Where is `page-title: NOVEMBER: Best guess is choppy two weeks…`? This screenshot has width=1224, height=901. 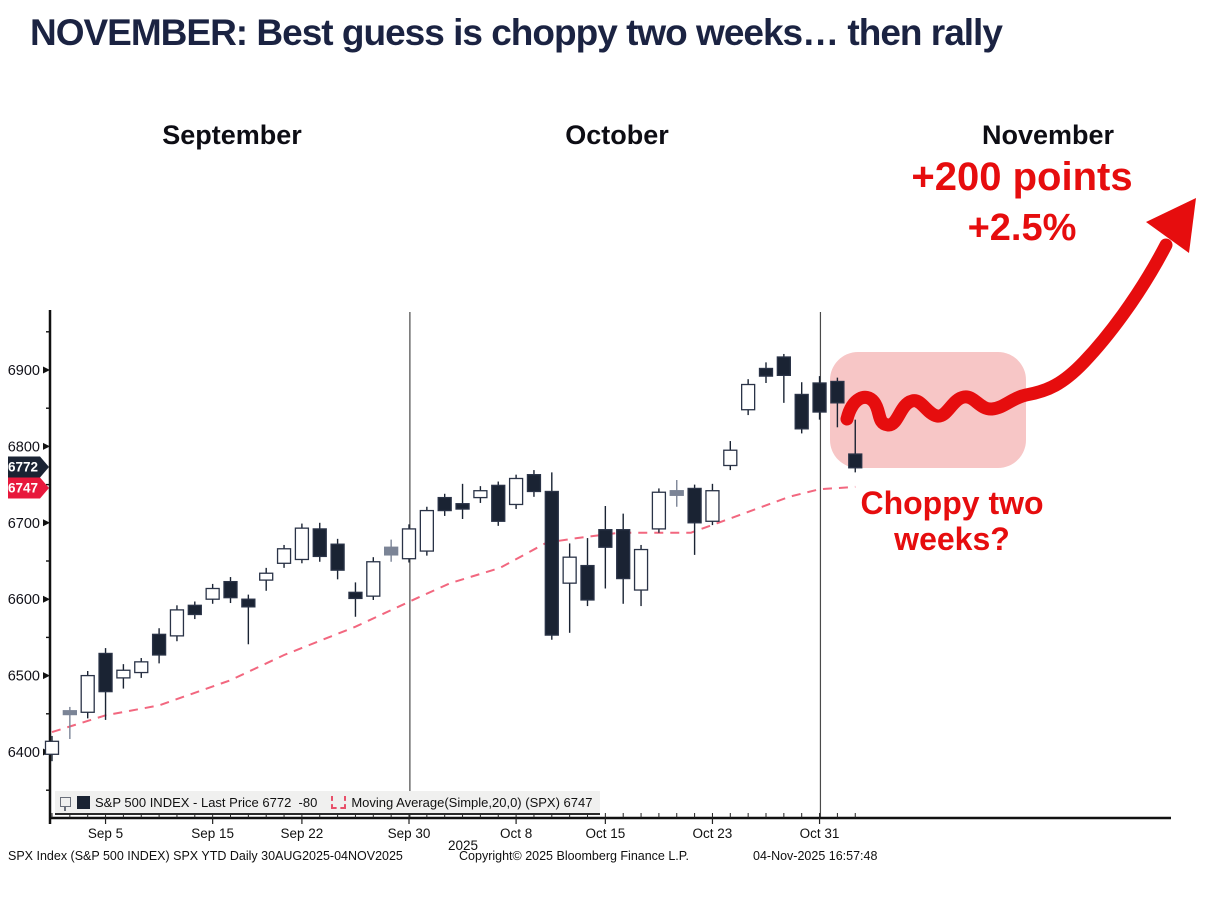 page-title: NOVEMBER: Best guess is choppy two weeks… is located at coordinates (516, 32).